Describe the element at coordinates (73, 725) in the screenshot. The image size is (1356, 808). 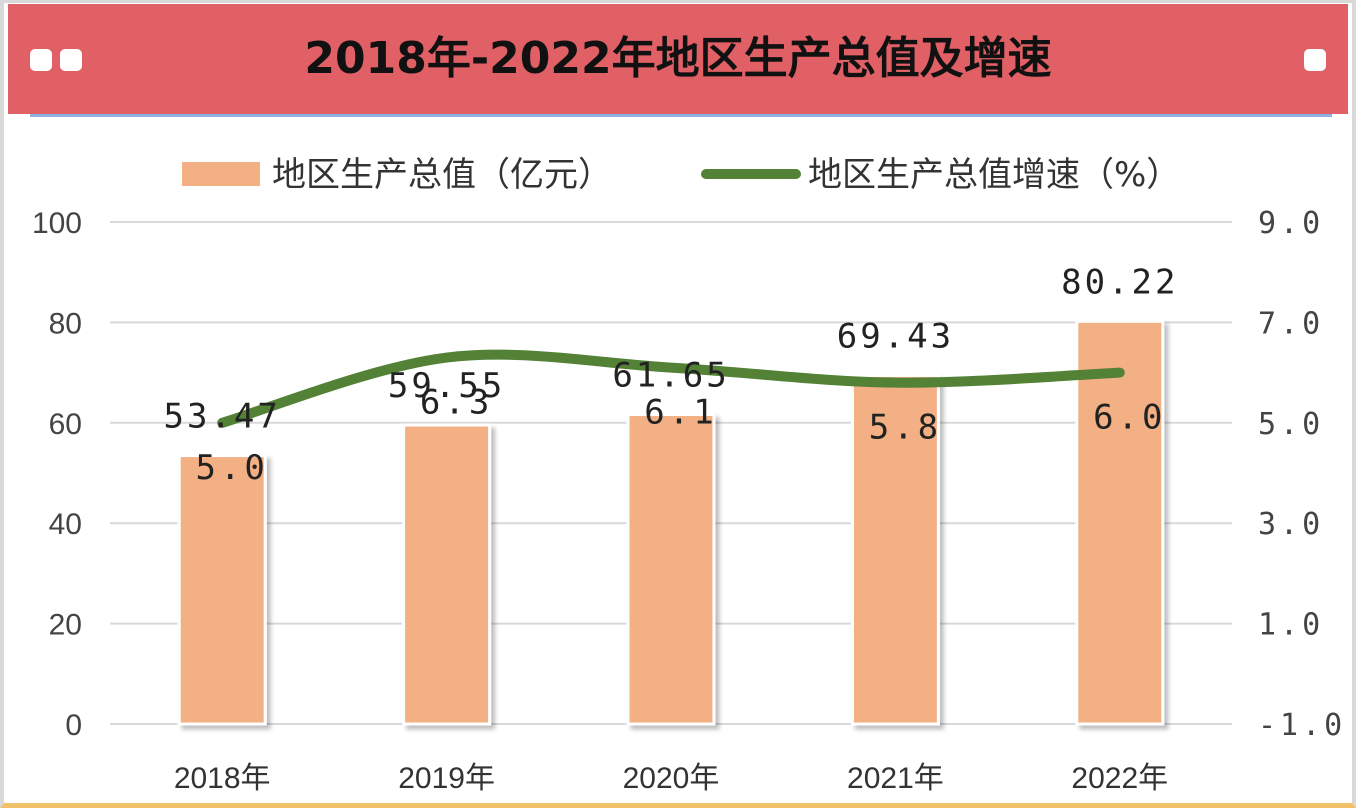
I see `y-left-tick-label: 0` at that location.